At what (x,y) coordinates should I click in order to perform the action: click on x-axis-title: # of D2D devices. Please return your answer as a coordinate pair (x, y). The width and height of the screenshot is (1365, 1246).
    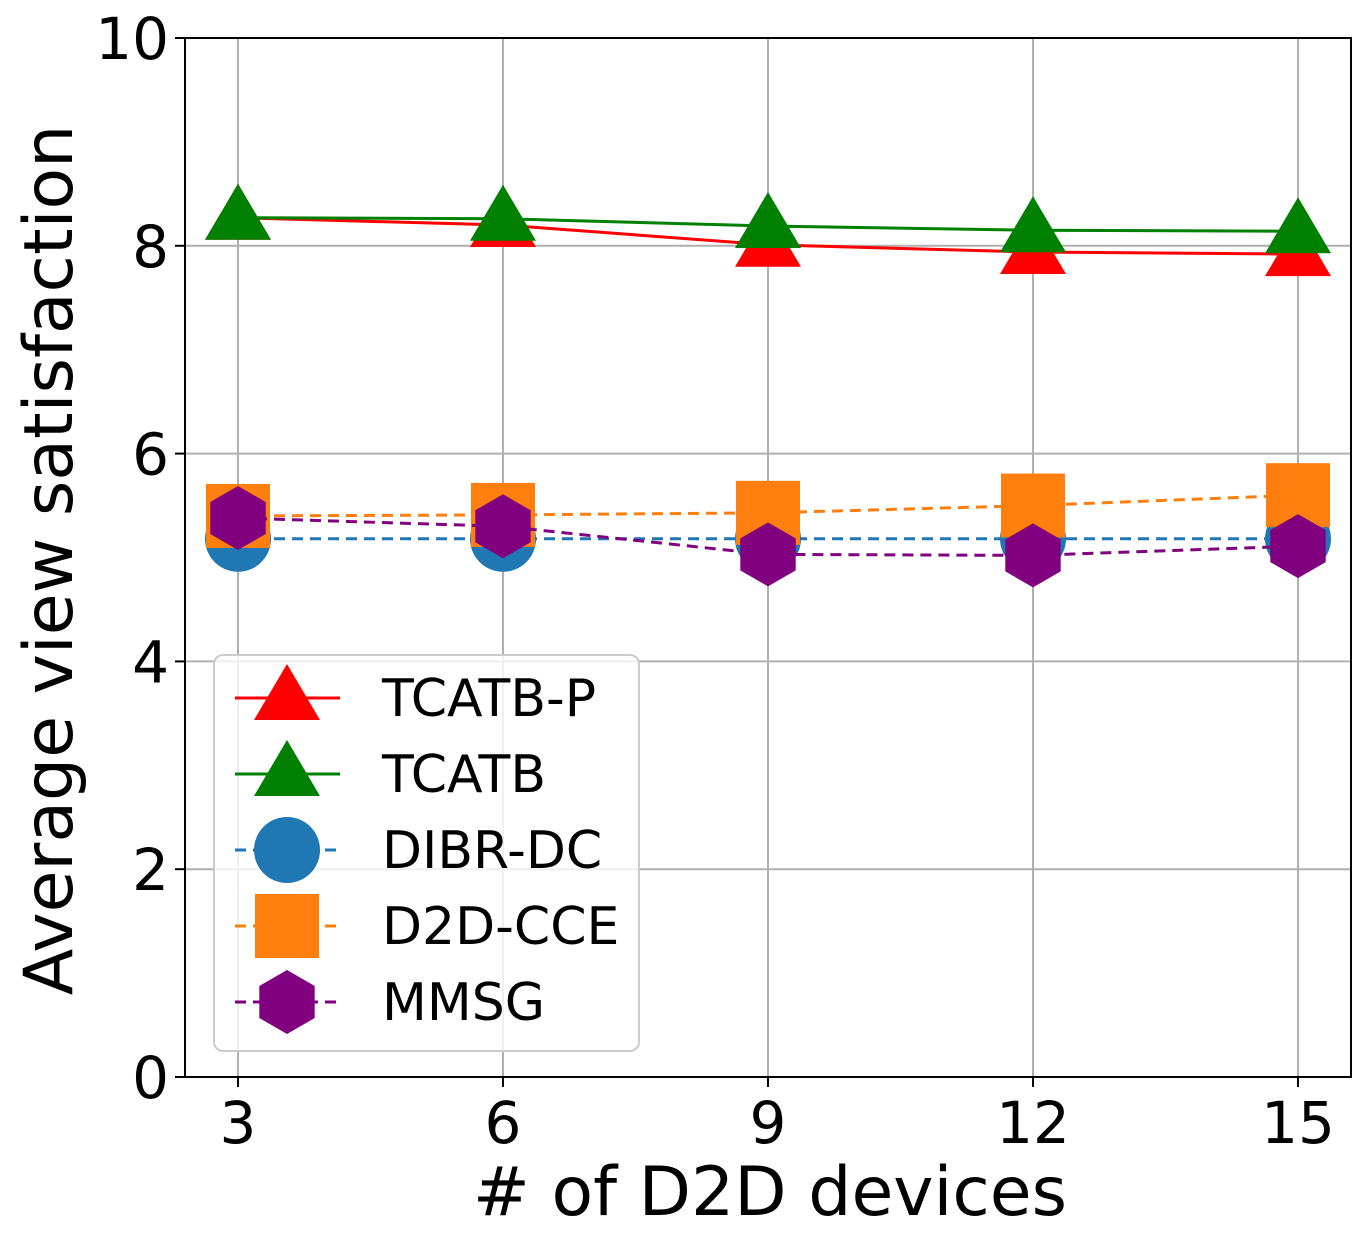
    Looking at the image, I should click on (770, 1192).